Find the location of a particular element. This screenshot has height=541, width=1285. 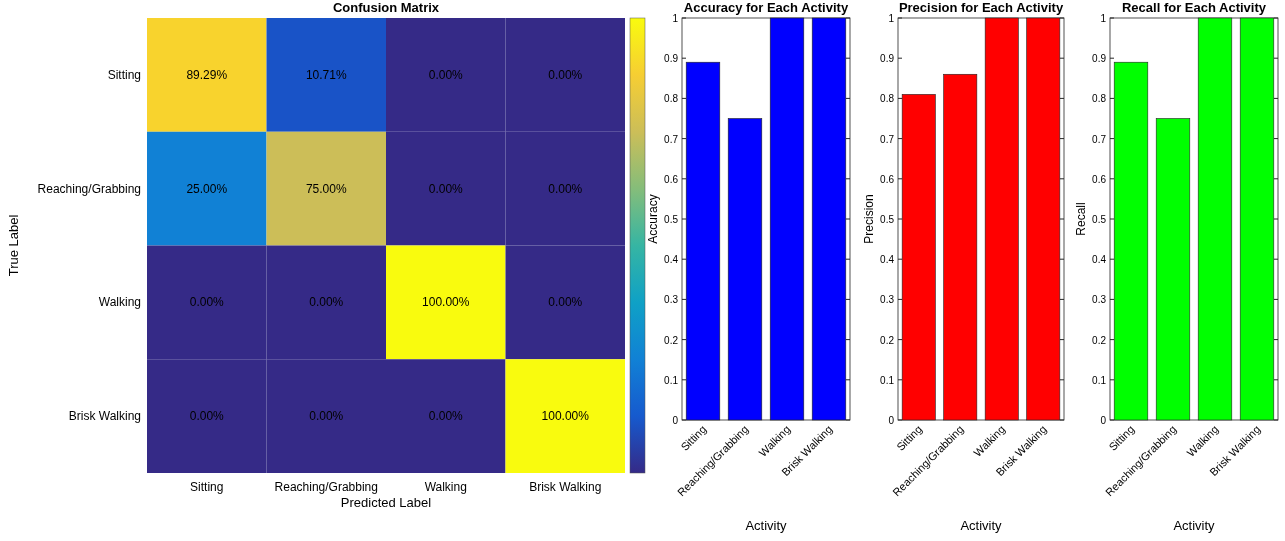

x-axis-title: Predicted Label is located at coordinates (386, 502).